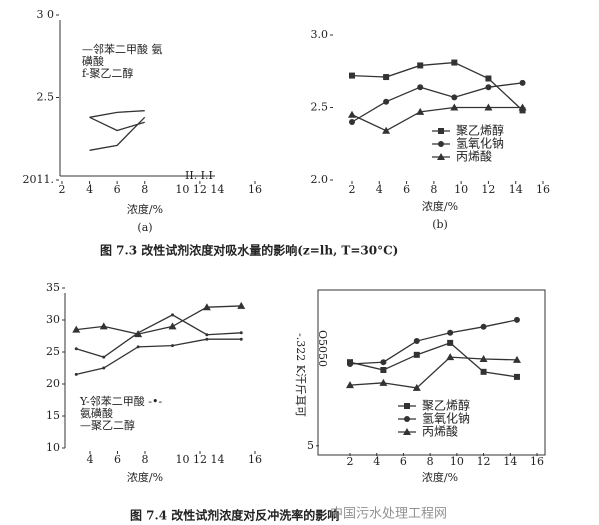  Describe the element at coordinates (53, 383) in the screenshot. I see `y-tick-label: 20` at that location.